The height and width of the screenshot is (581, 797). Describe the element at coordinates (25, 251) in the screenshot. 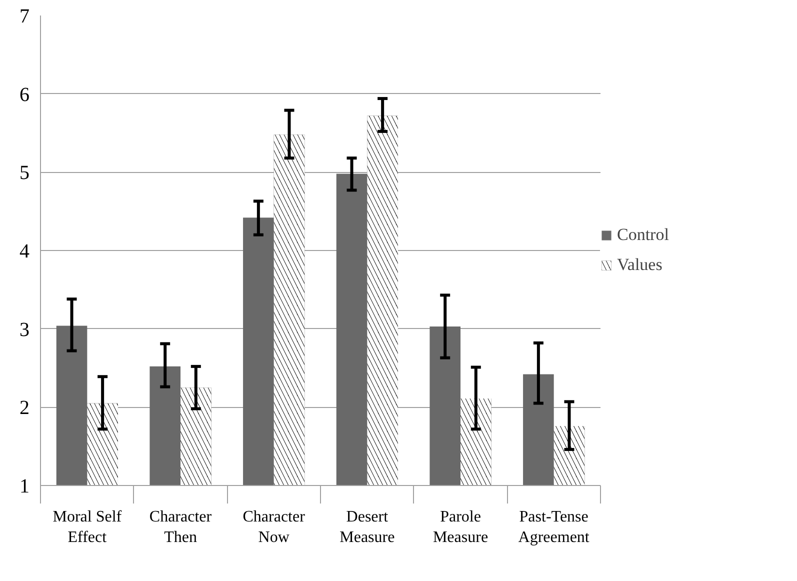

I see `y-tick-label: 4` at that location.